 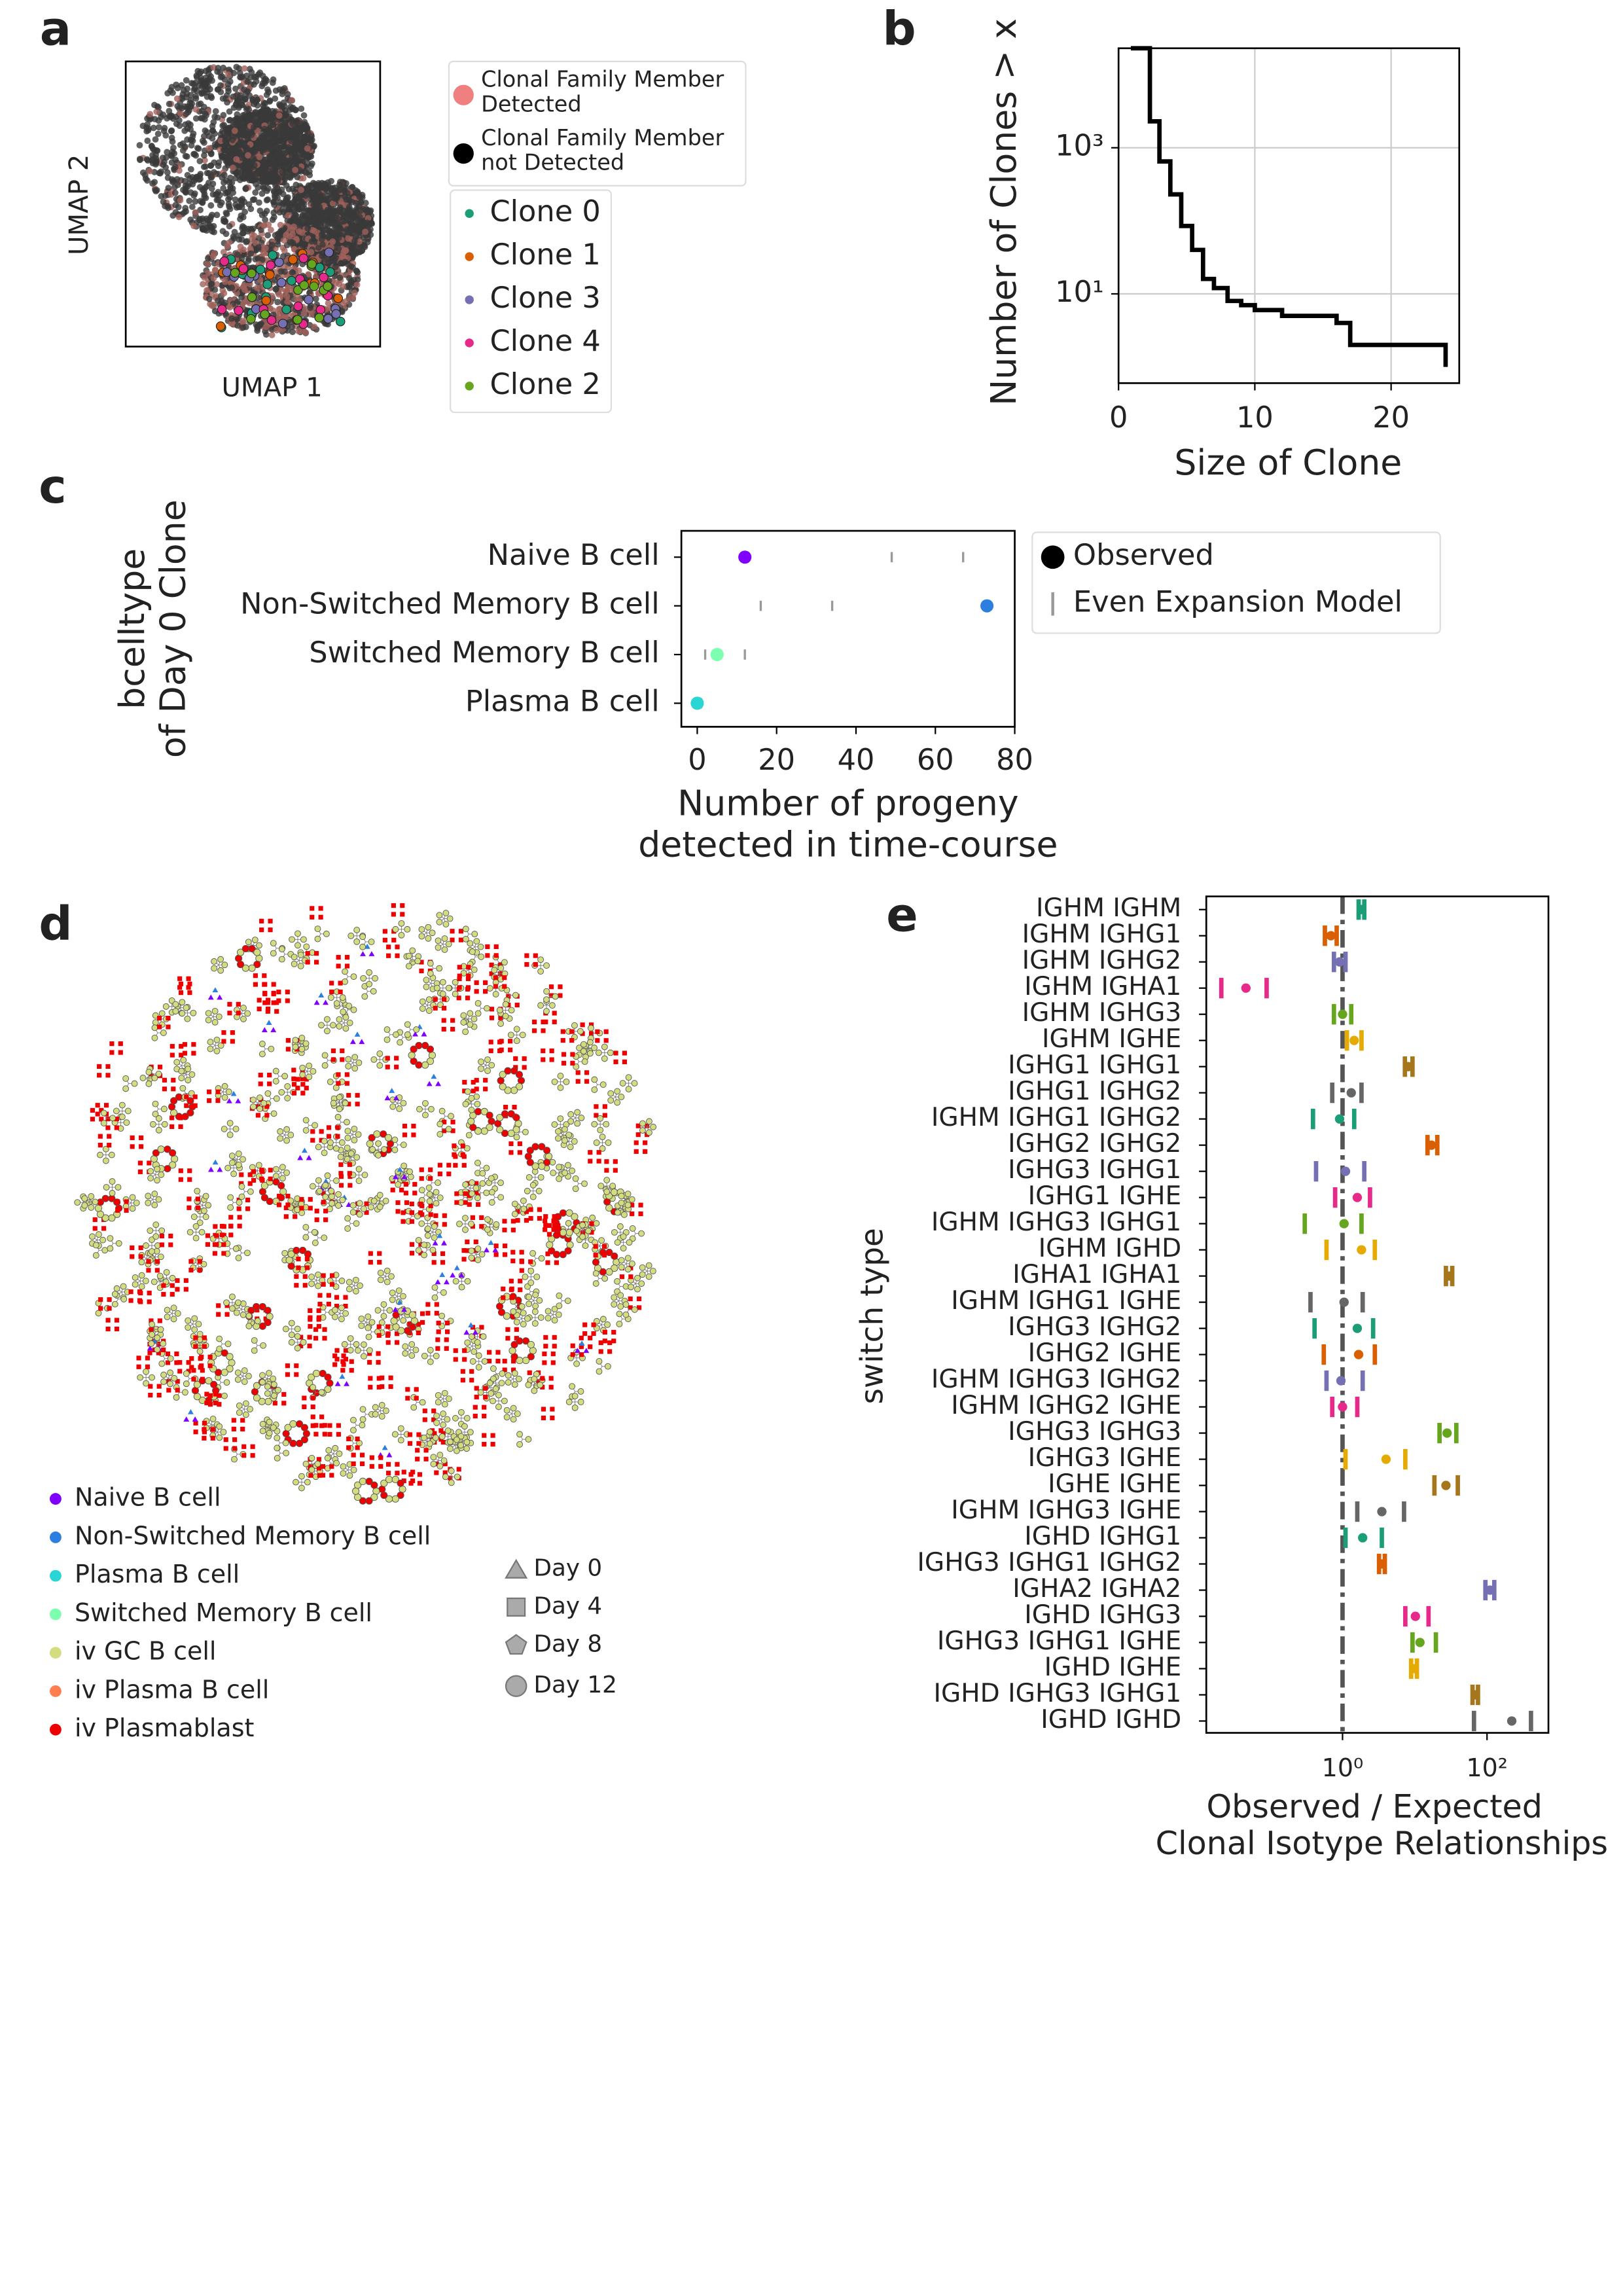 I want to click on x-axis-label: detected in time-course, so click(x=848, y=844).